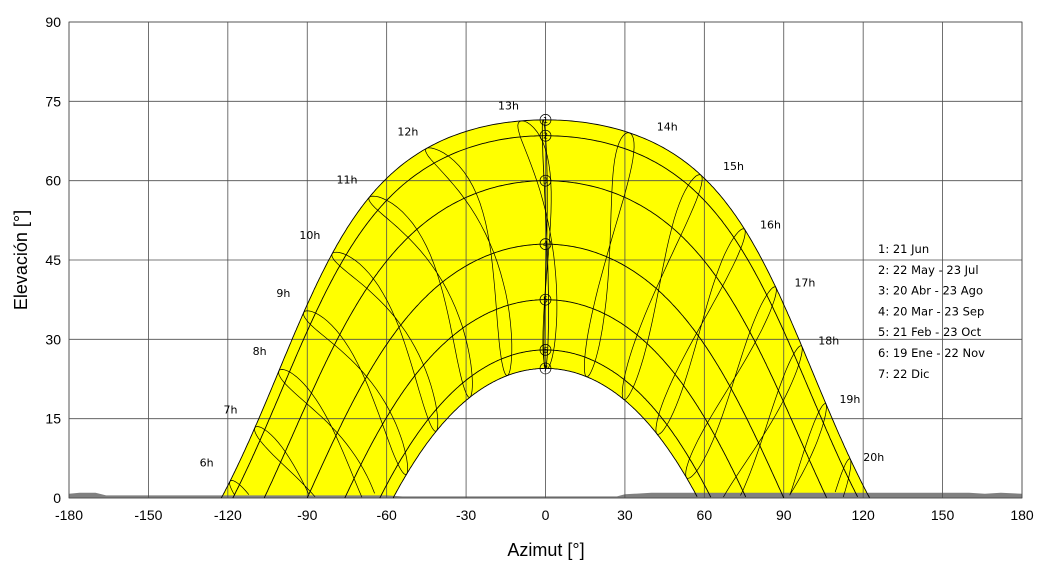 This screenshot has height=565, width=1041. What do you see at coordinates (928, 270) in the screenshot?
I see `legend-entry: 2: 22 May - 23 Jul` at bounding box center [928, 270].